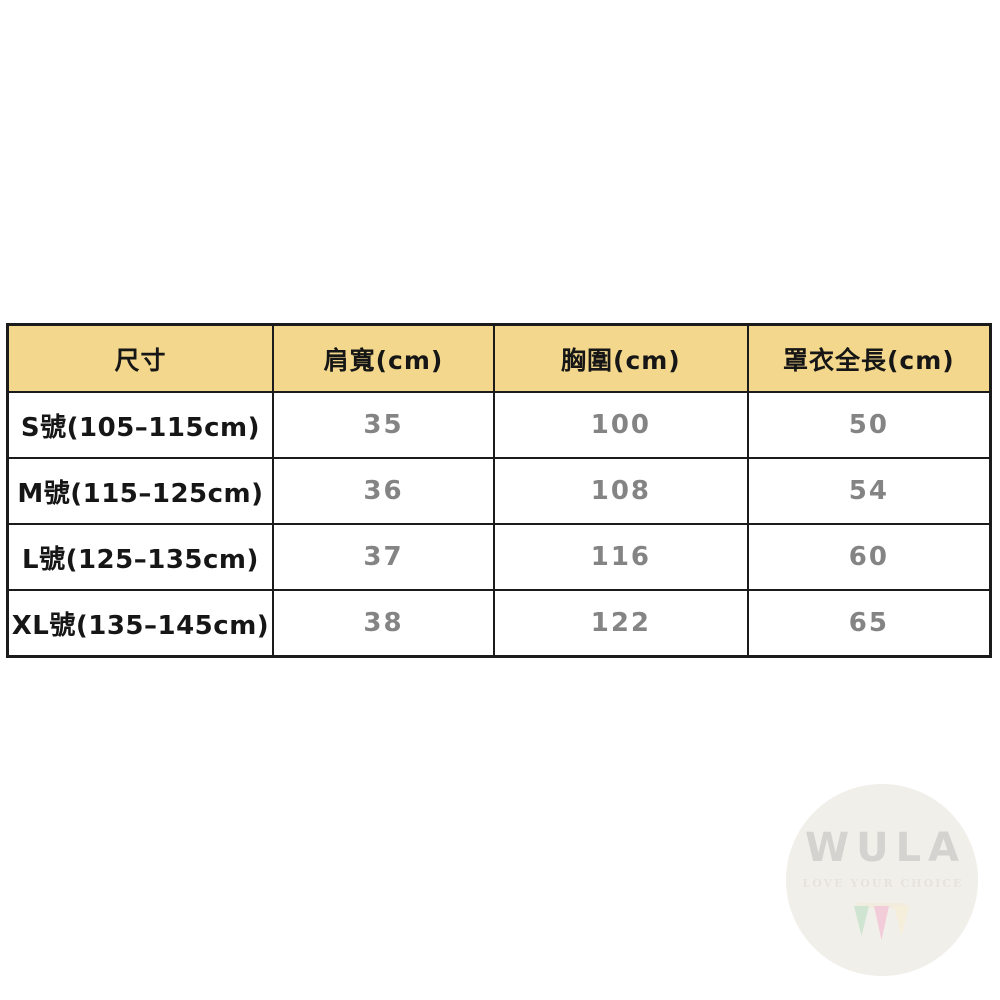 The height and width of the screenshot is (1000, 1000). I want to click on bunting-flags-icon, so click(882, 922).